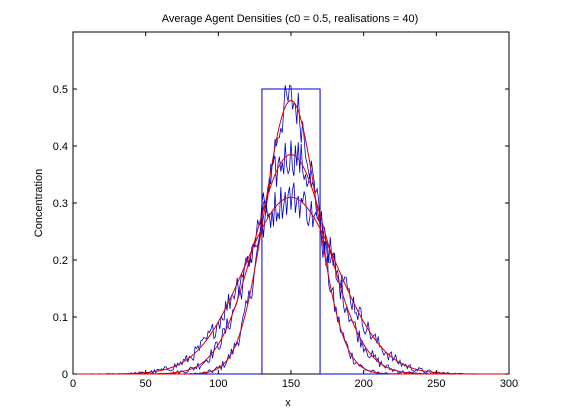 The image size is (561, 420). What do you see at coordinates (39, 203) in the screenshot?
I see `y-axis-label: Concentration` at bounding box center [39, 203].